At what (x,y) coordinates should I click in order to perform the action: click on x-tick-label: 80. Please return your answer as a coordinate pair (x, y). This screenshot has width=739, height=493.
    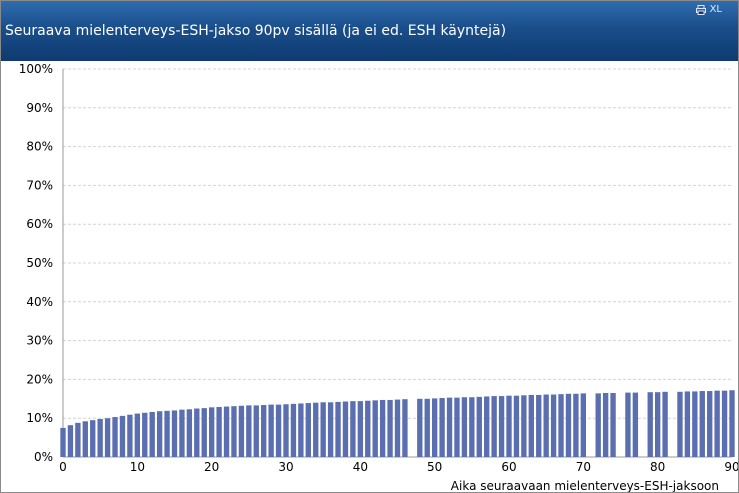
    Looking at the image, I should click on (657, 467).